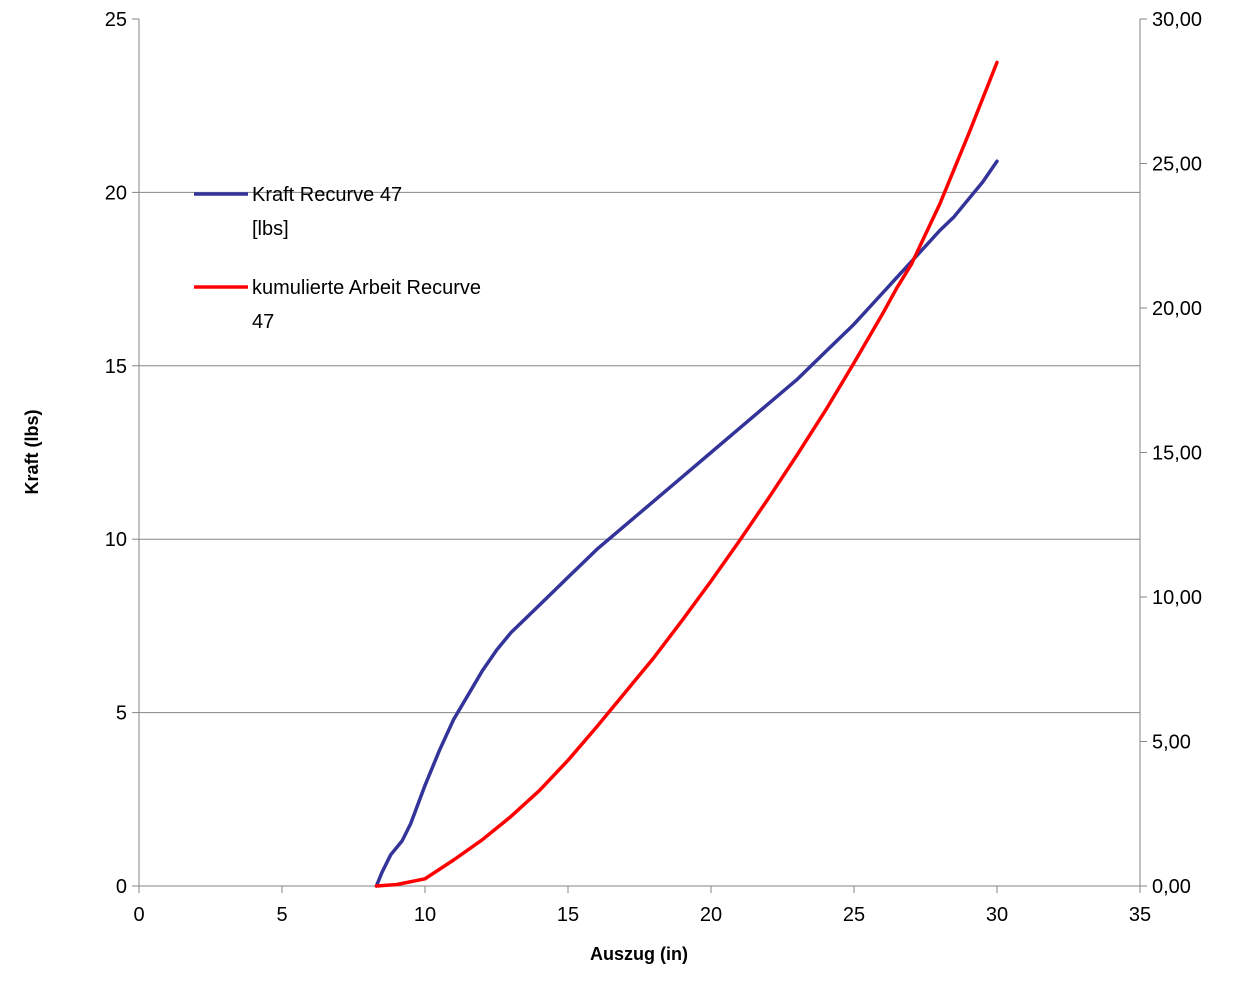 The height and width of the screenshot is (997, 1238). What do you see at coordinates (1140, 915) in the screenshot?
I see `x-tick-label: 35` at bounding box center [1140, 915].